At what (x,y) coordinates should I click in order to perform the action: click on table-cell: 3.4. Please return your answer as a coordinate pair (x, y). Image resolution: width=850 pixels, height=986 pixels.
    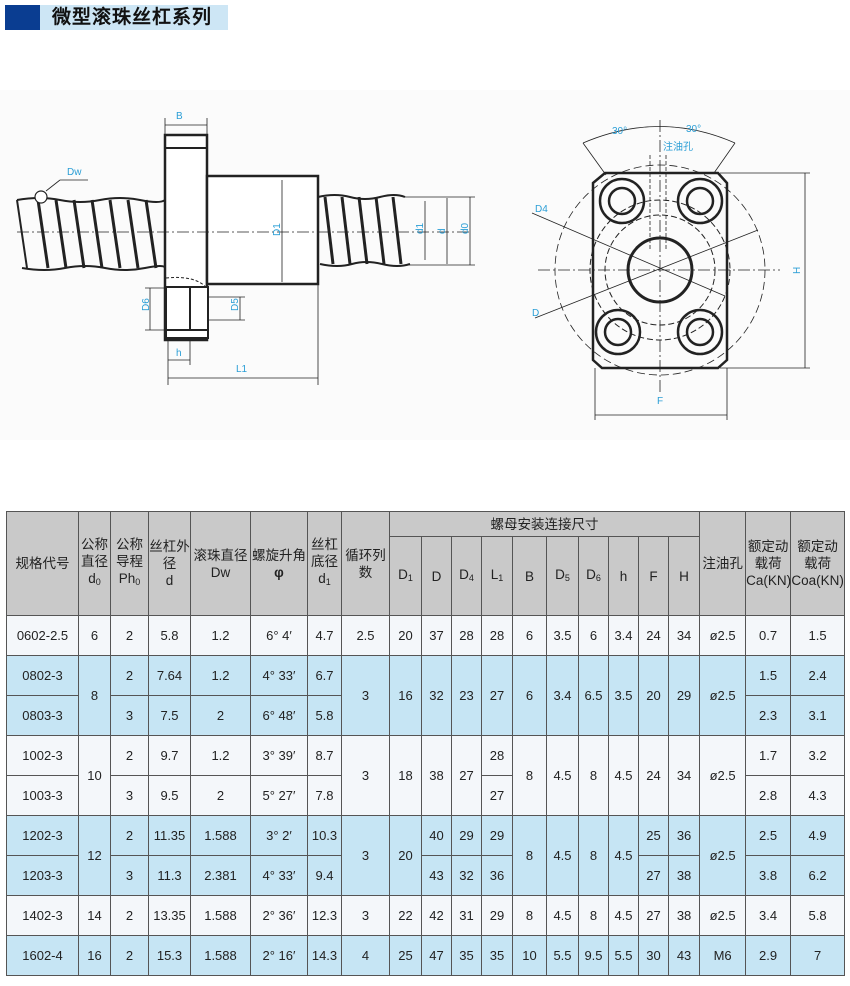
    Looking at the image, I should click on (623, 635).